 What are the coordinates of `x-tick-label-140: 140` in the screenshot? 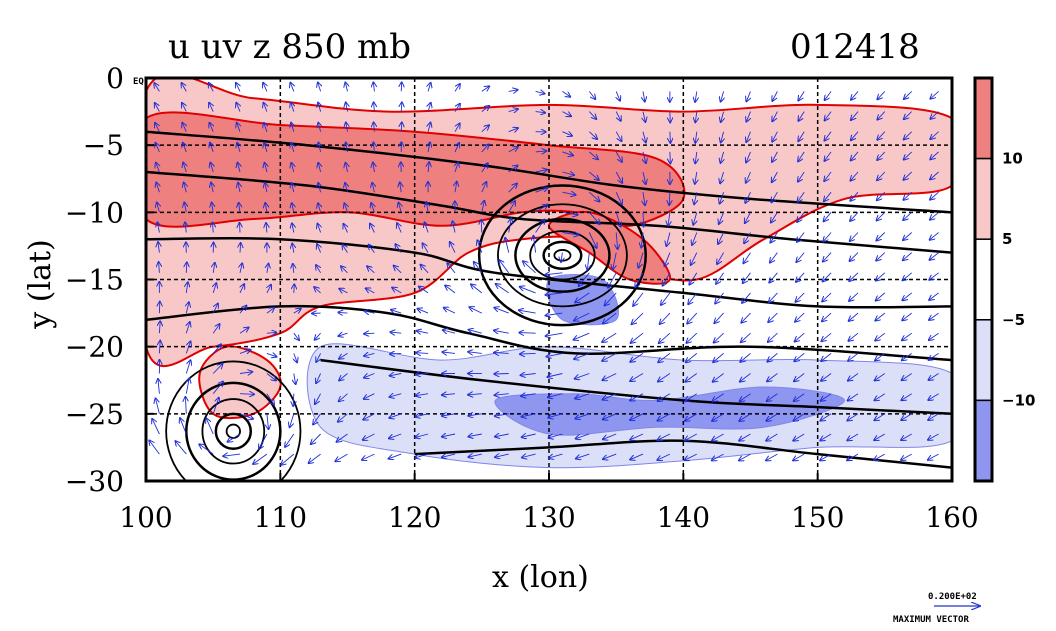 It's located at (683, 517).